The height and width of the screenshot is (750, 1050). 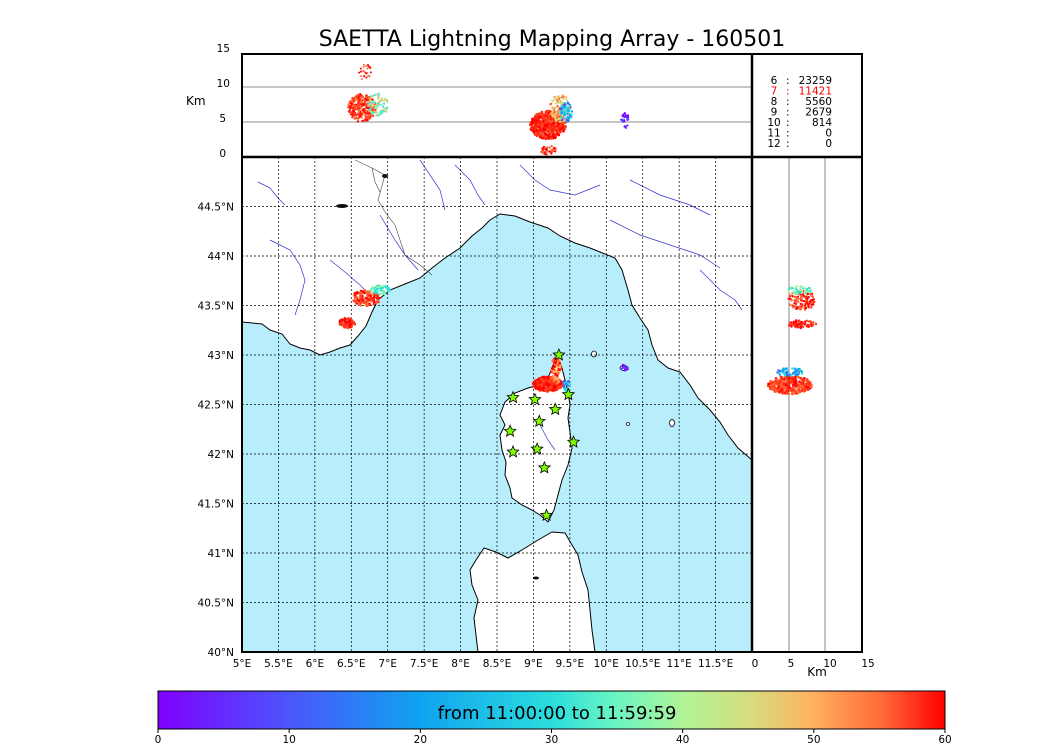 I want to click on station-count-value: 814, so click(x=822, y=123).